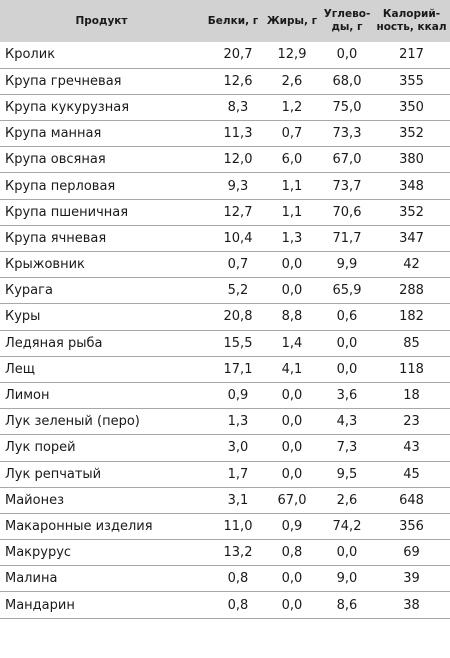 Image resolution: width=450 pixels, height=658 pixels. What do you see at coordinates (411, 422) in the screenshot?
I see `cell-kcal: 23` at bounding box center [411, 422].